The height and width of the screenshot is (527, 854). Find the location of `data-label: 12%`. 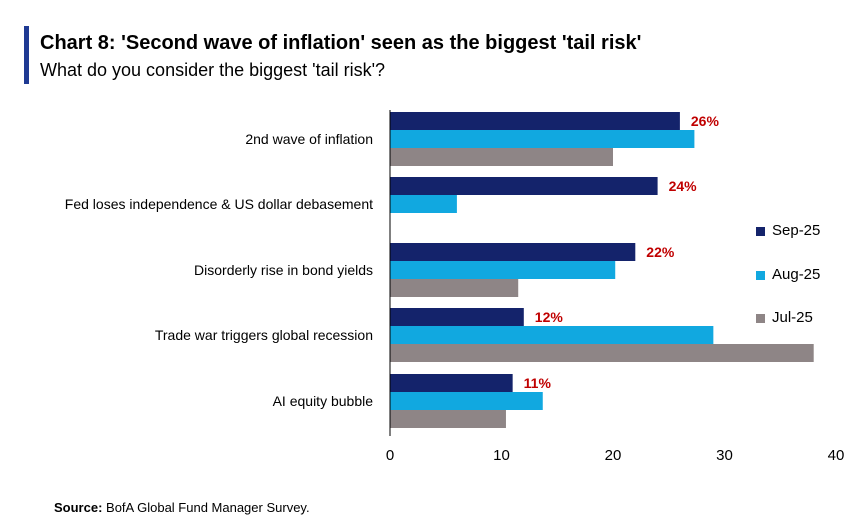

data-label: 12% is located at coordinates (549, 317).